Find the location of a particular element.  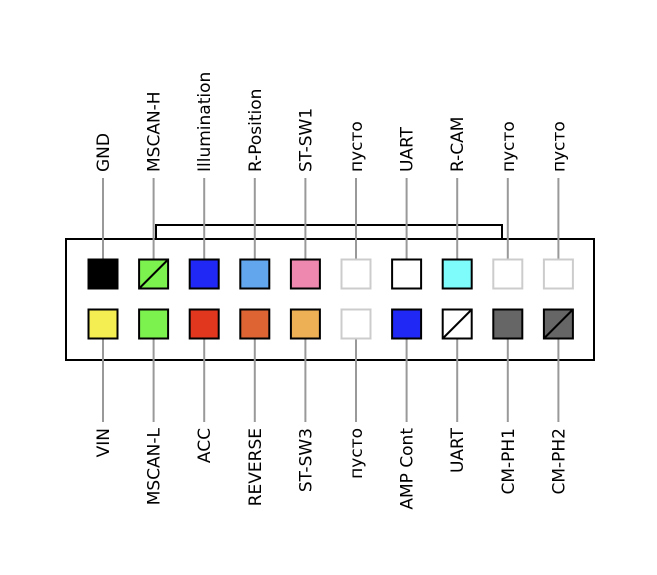

bottom-pin-5: ST-SW3 is located at coordinates (305, 400).